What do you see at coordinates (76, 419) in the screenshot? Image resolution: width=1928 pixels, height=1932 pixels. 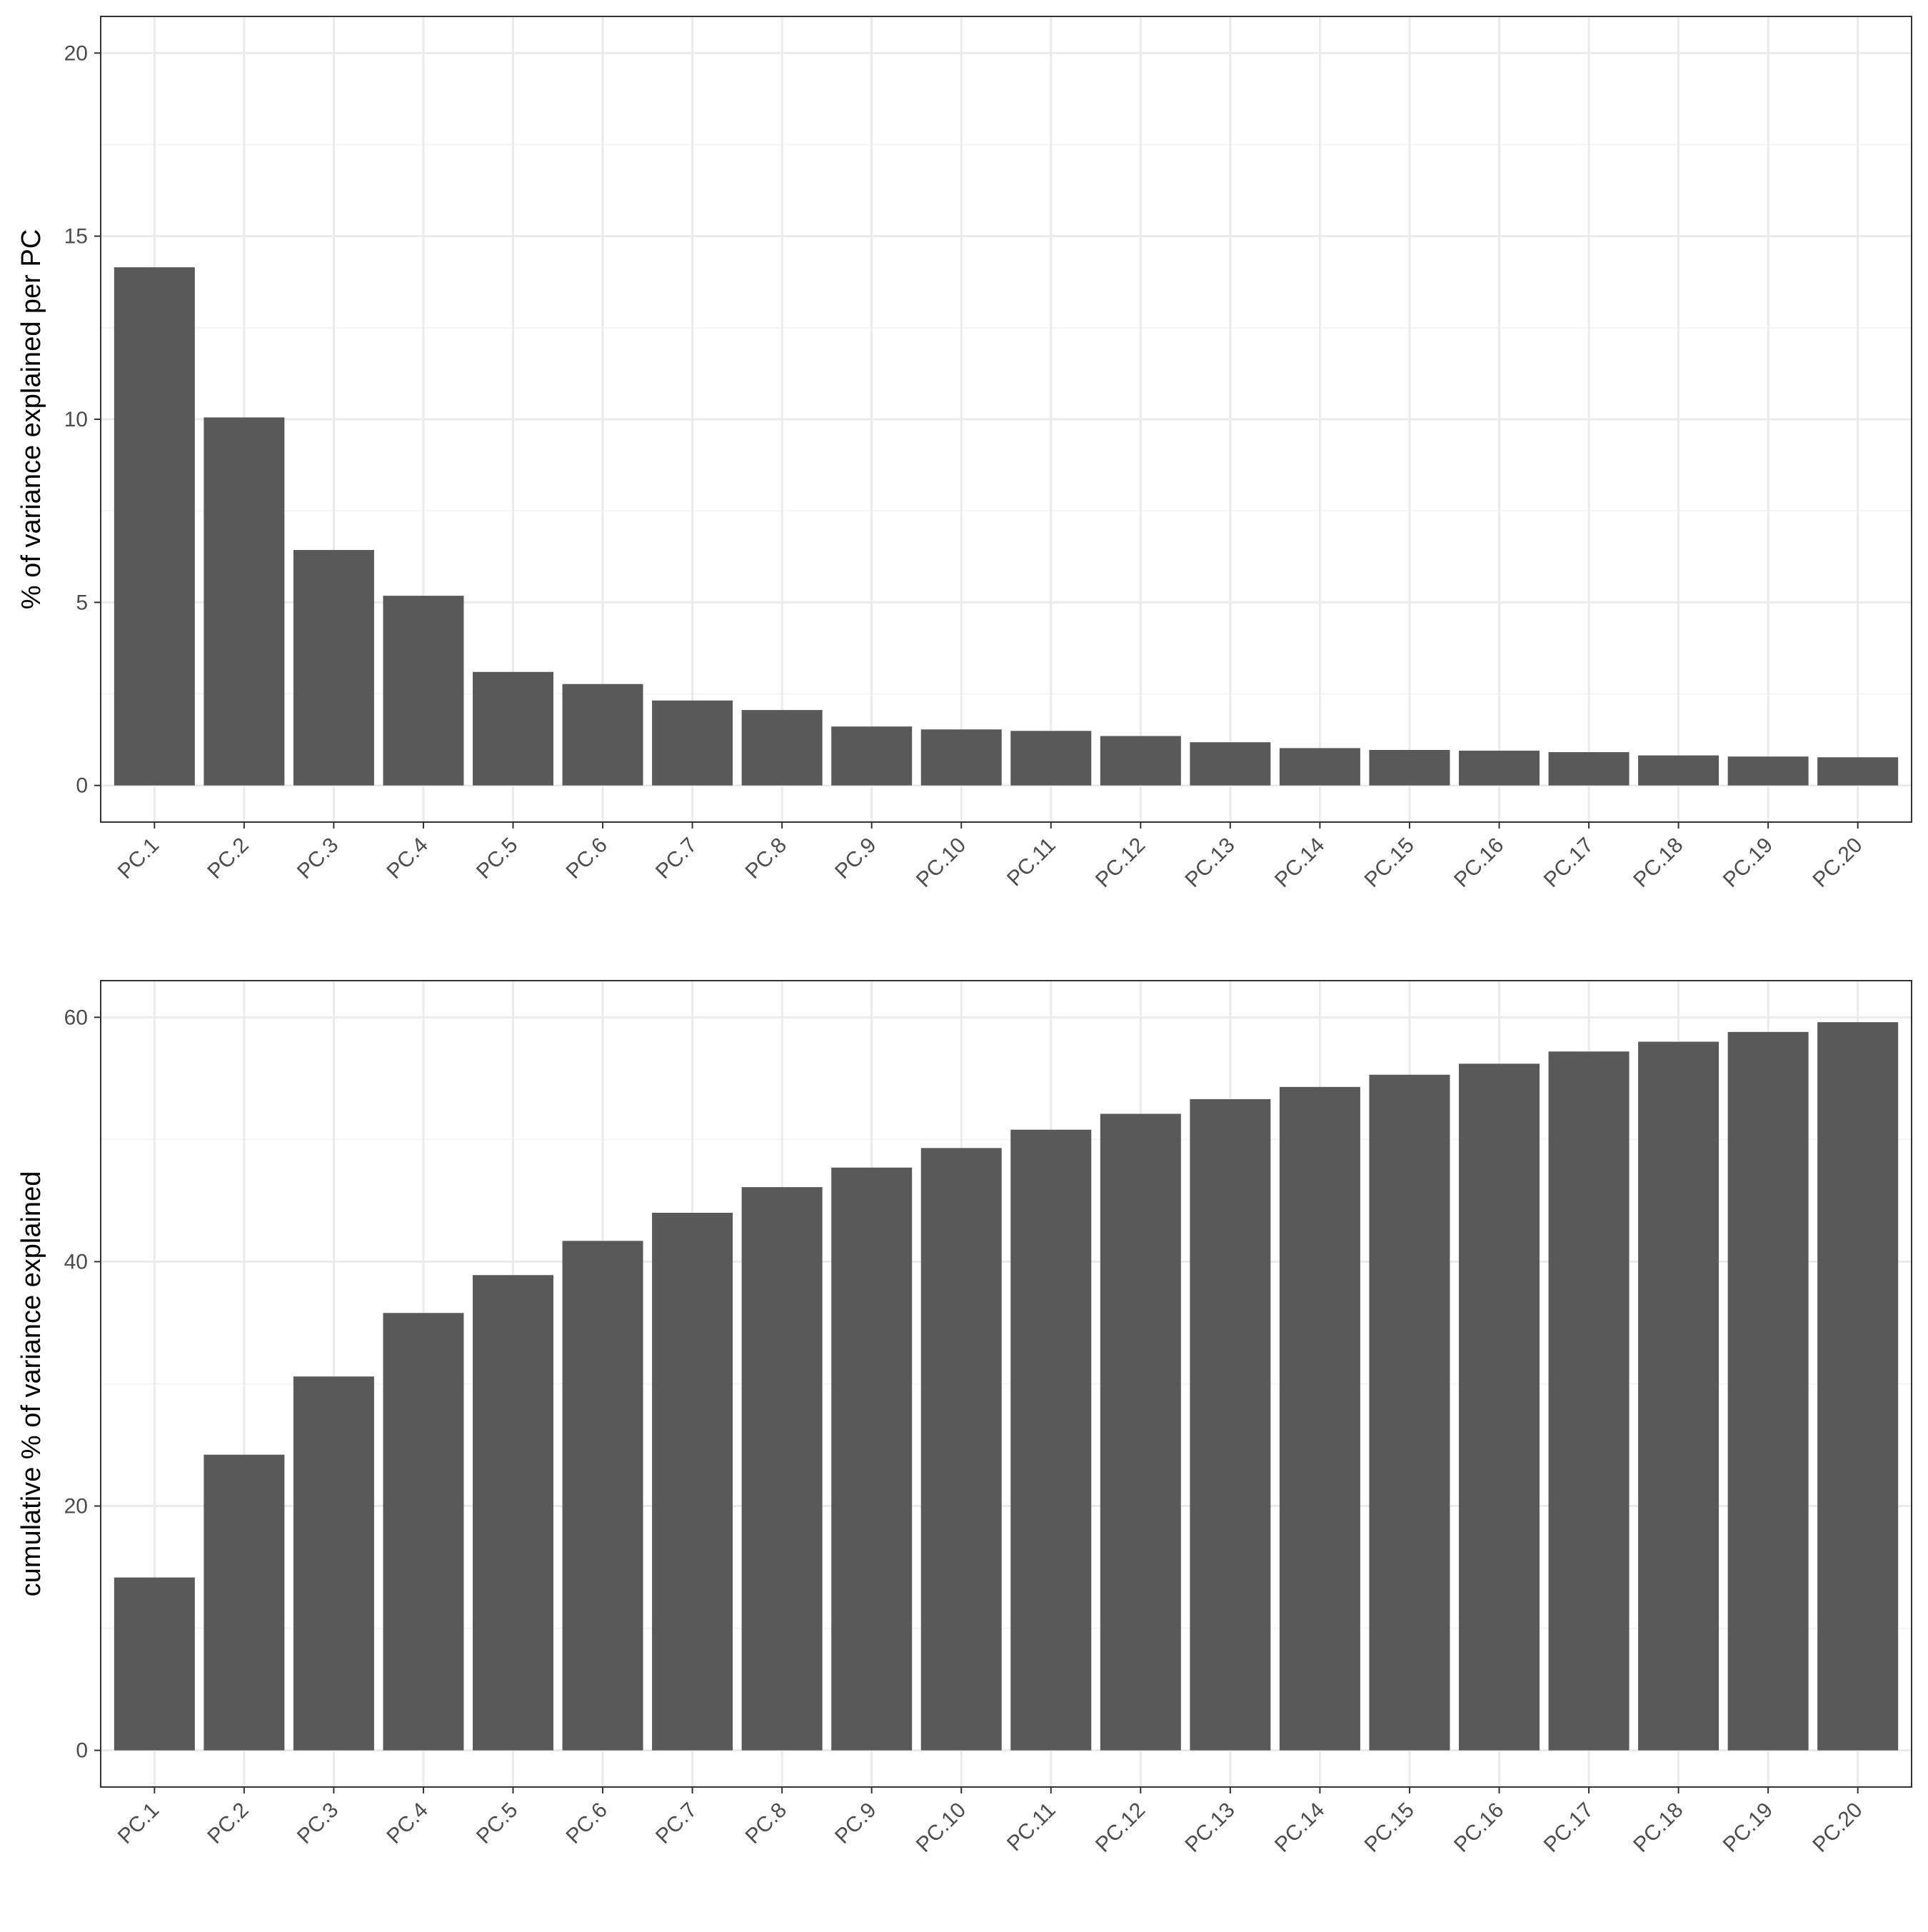 I see `y-tick-label: 10` at bounding box center [76, 419].